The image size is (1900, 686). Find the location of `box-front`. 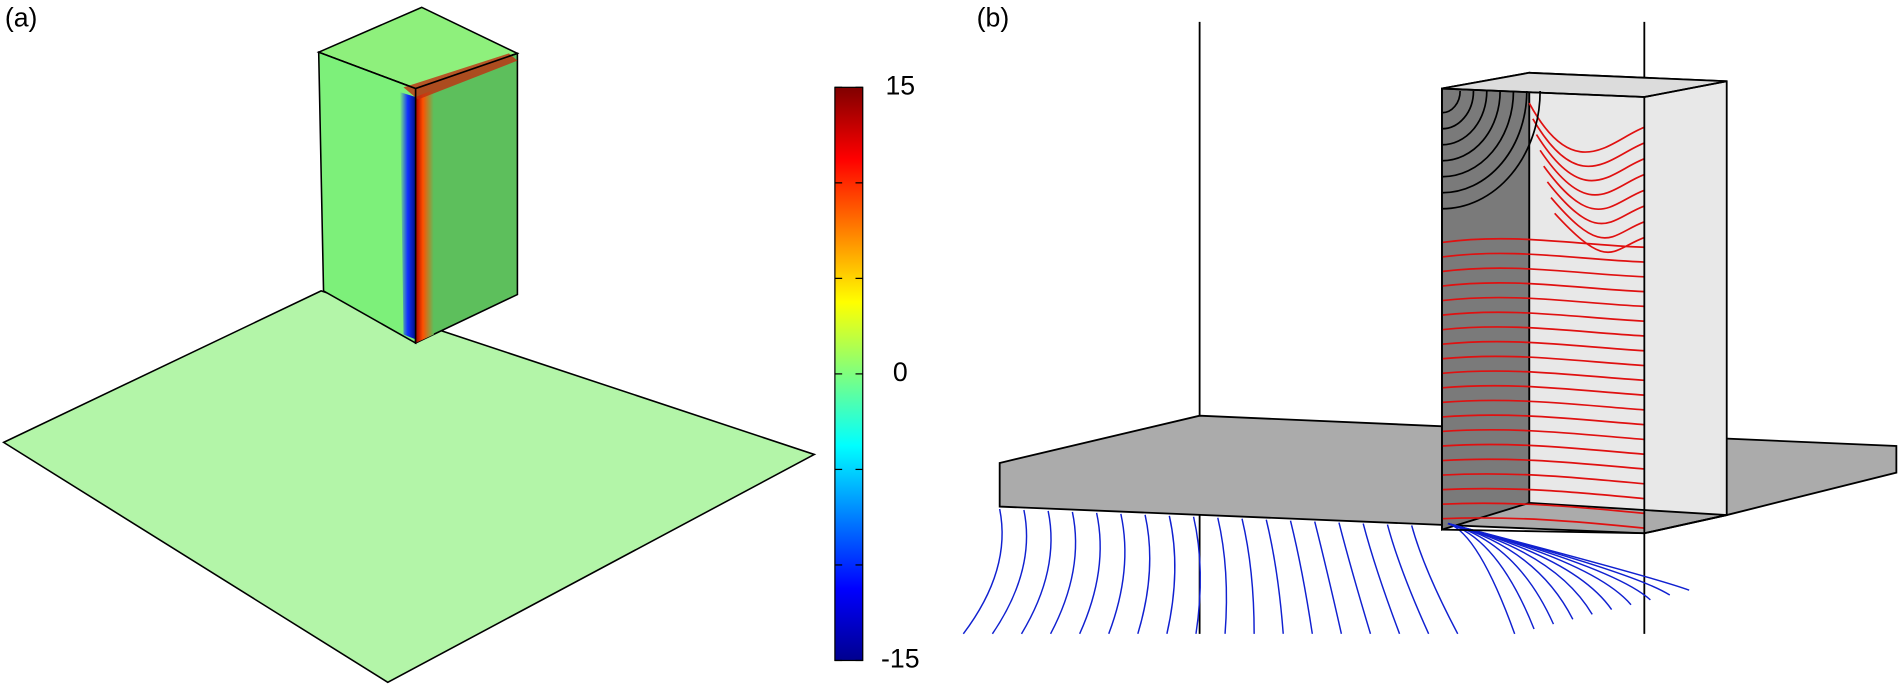

box-front is located at coordinates (1543, 311).